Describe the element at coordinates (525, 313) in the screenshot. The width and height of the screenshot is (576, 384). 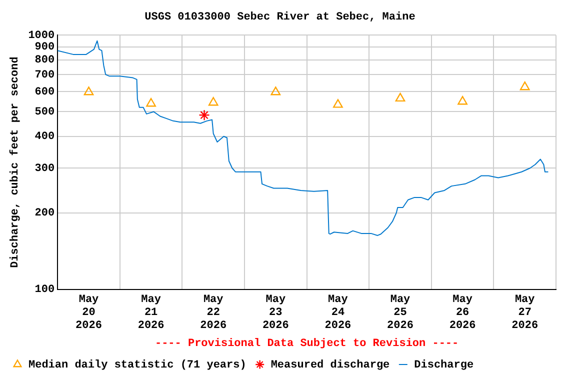
I see `x-tick-label: May 27 2026` at that location.